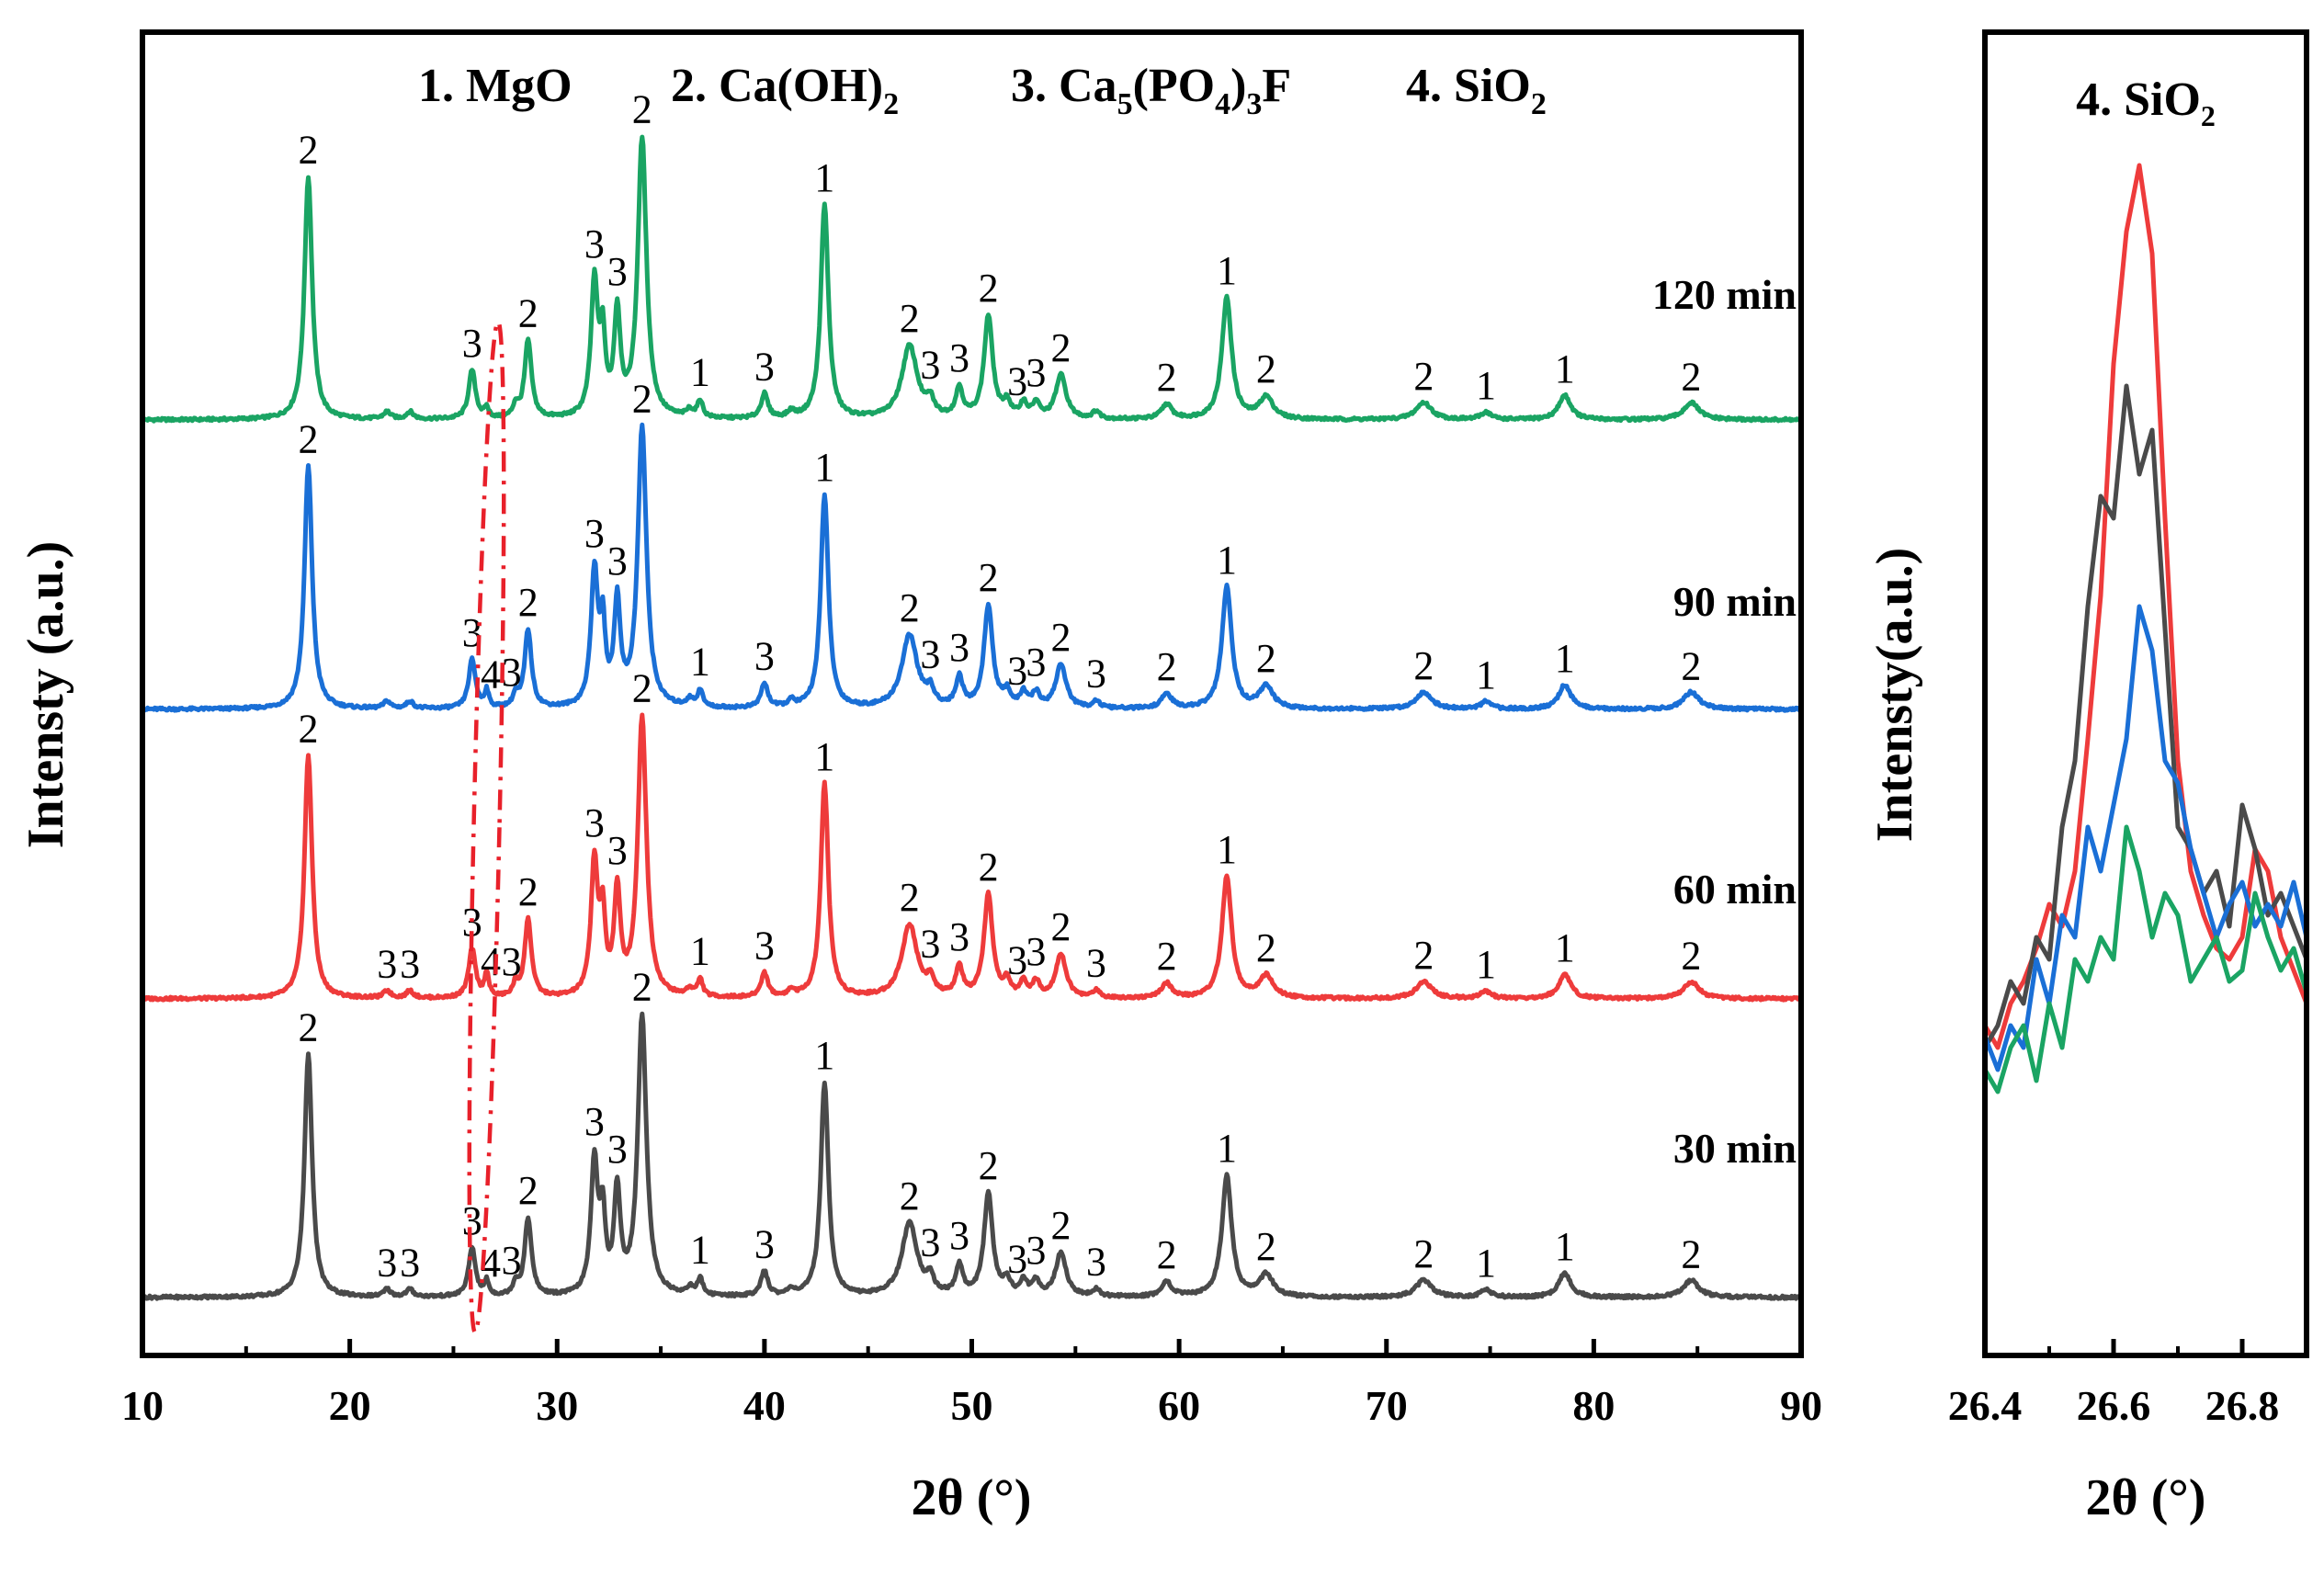 The image size is (2324, 1576). Describe the element at coordinates (2114, 1384) in the screenshot. I see `inset-x-ticks: 26.4 26.6 26.8` at that location.